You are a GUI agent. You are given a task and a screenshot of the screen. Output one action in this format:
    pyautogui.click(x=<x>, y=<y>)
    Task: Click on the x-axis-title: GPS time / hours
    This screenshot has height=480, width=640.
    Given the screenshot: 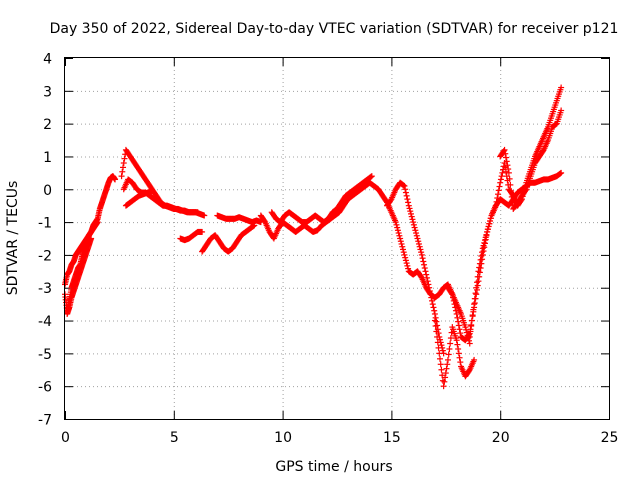 What is the action you would take?
    pyautogui.click(x=333, y=467)
    